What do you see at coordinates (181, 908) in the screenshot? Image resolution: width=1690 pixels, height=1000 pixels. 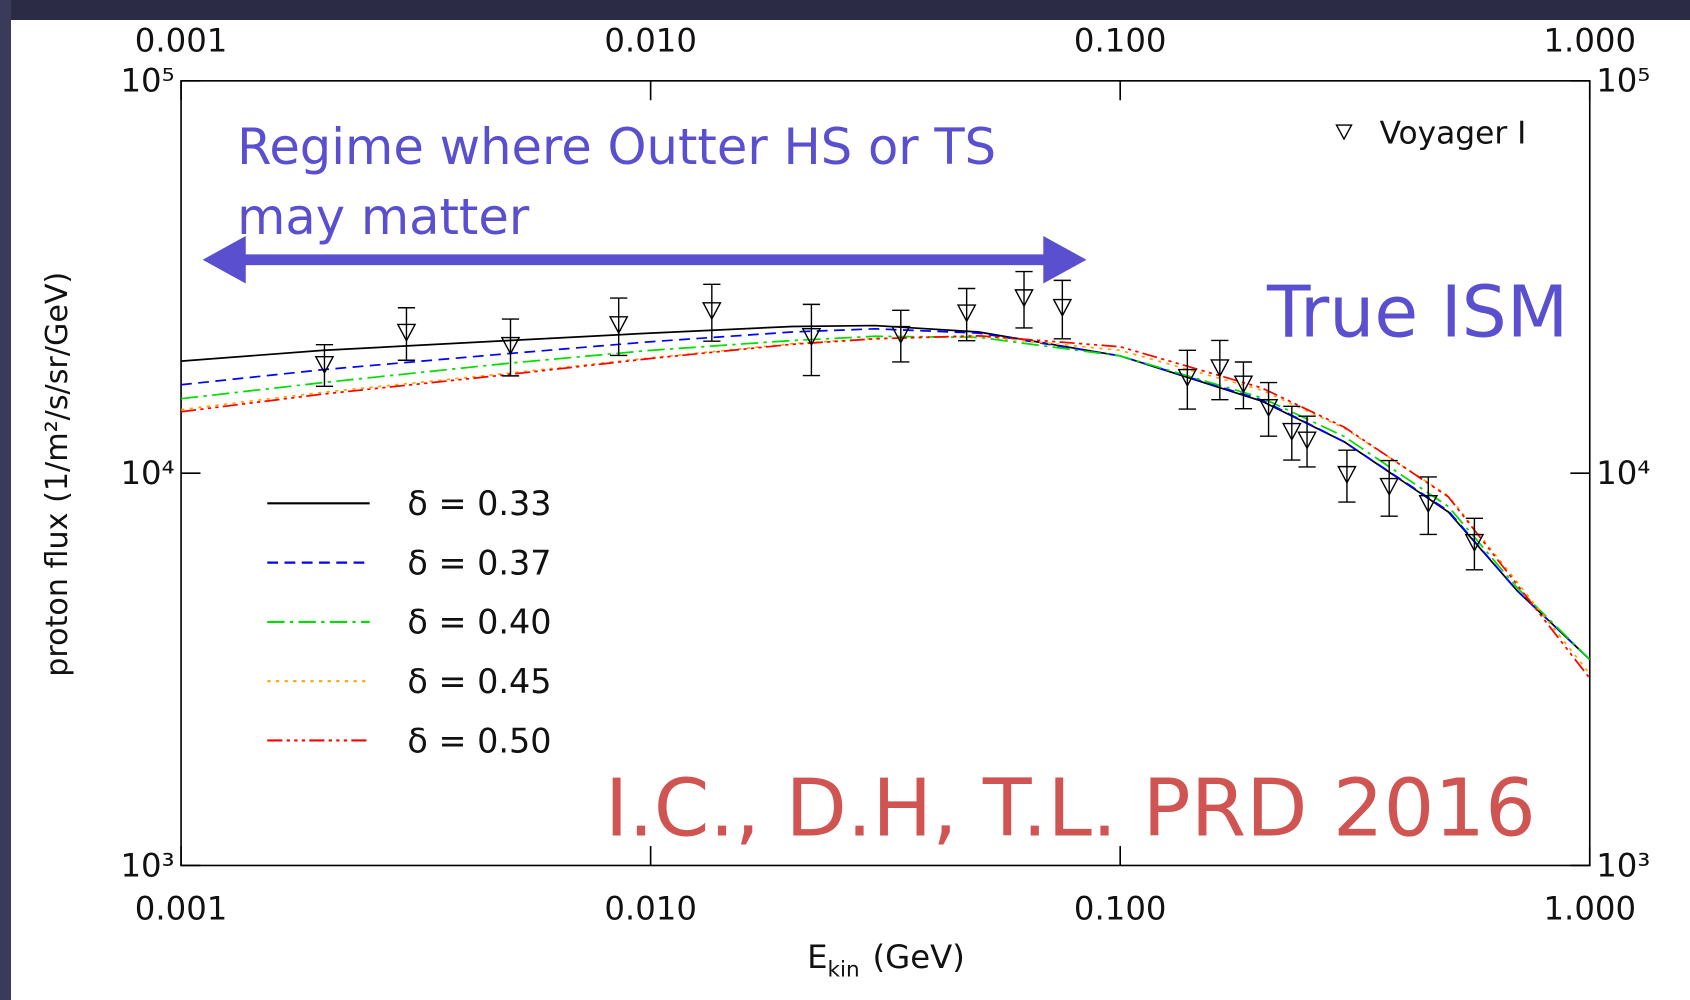 I see `x-tick-label: 0.001` at bounding box center [181, 908].